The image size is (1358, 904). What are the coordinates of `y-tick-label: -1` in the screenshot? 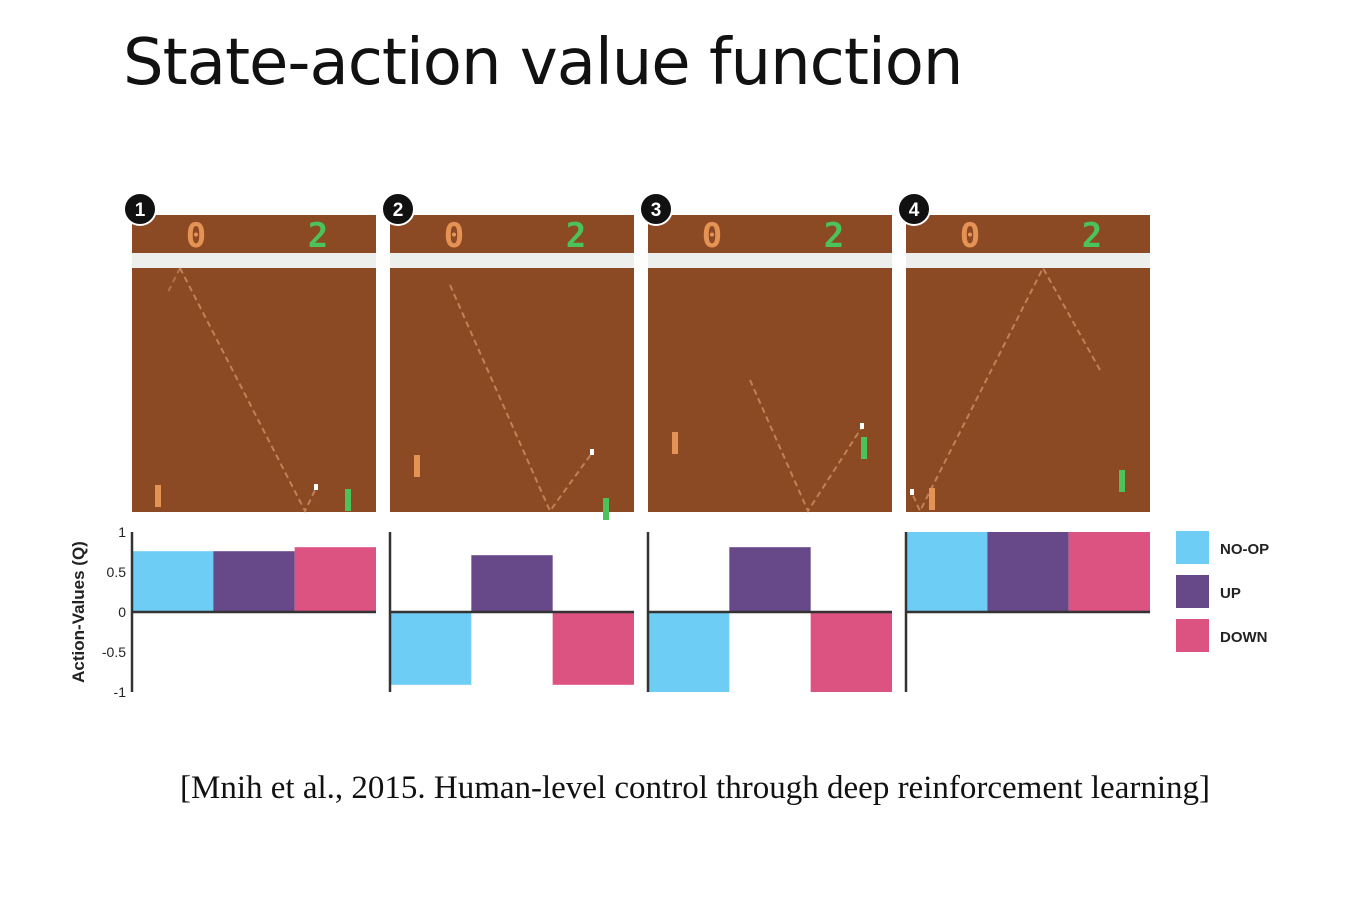 It's located at (120, 692).